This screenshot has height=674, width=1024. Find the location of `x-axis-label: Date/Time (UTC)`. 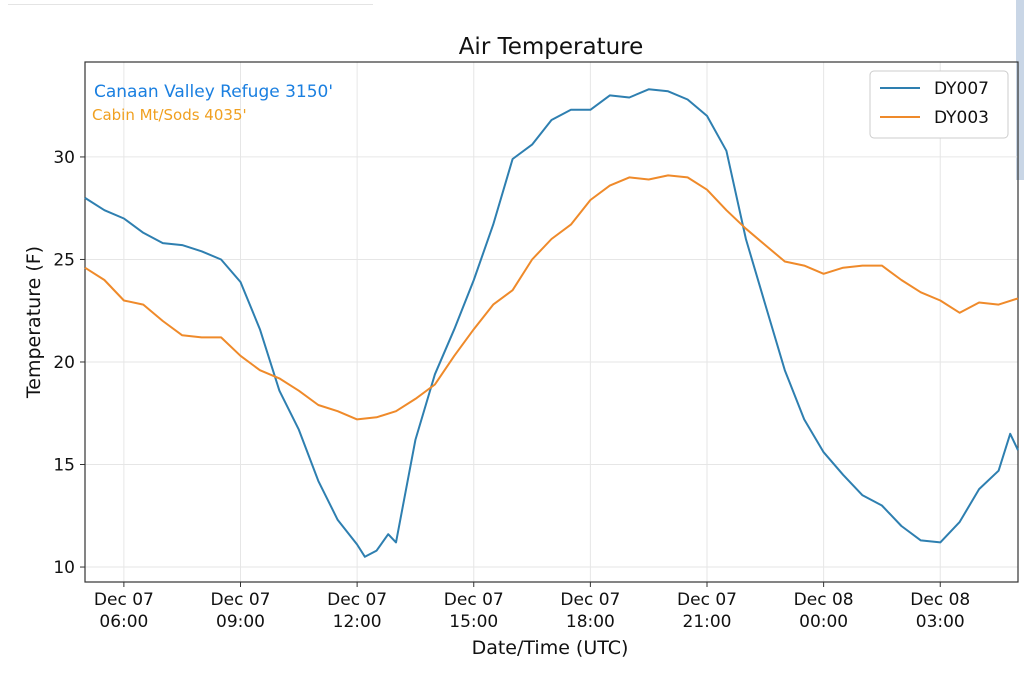

x-axis-label: Date/Time (UTC) is located at coordinates (550, 648).